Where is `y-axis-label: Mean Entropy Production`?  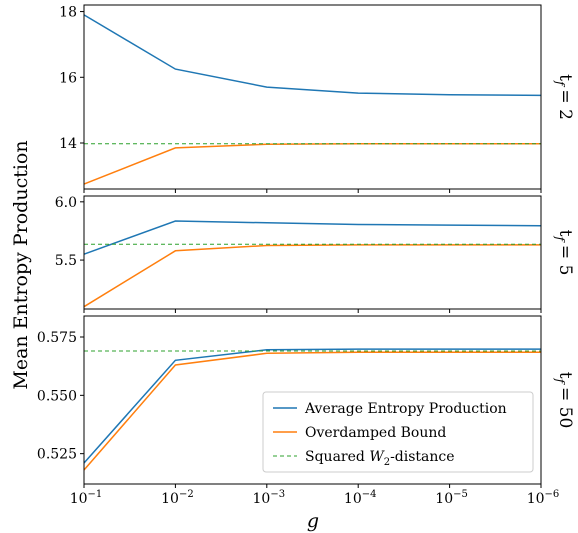
y-axis-label: Mean Entropy Production is located at coordinates (21, 264).